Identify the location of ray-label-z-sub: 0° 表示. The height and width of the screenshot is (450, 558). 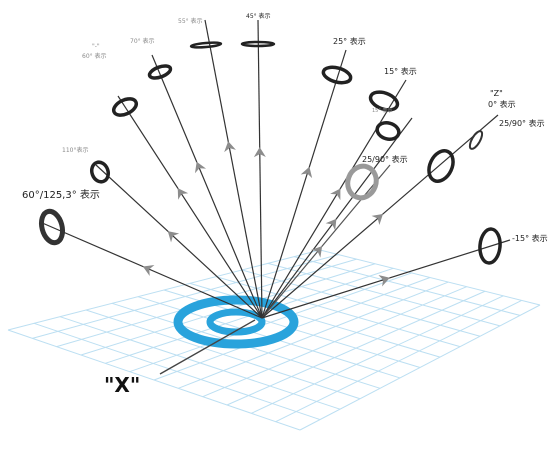
(502, 104).